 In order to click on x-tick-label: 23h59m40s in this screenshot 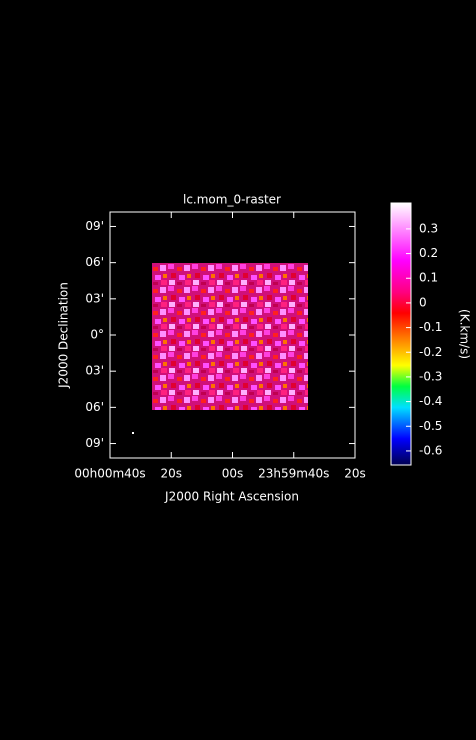, I will do `click(293, 474)`.